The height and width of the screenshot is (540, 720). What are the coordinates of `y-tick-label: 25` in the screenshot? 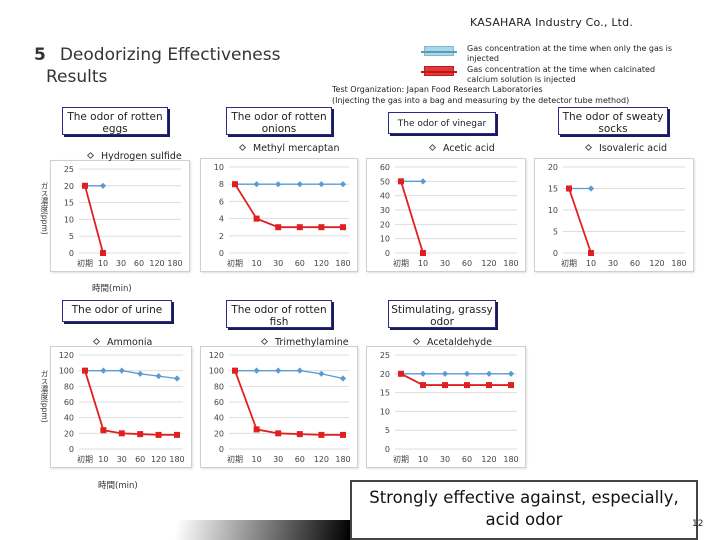 It's located at (385, 355).